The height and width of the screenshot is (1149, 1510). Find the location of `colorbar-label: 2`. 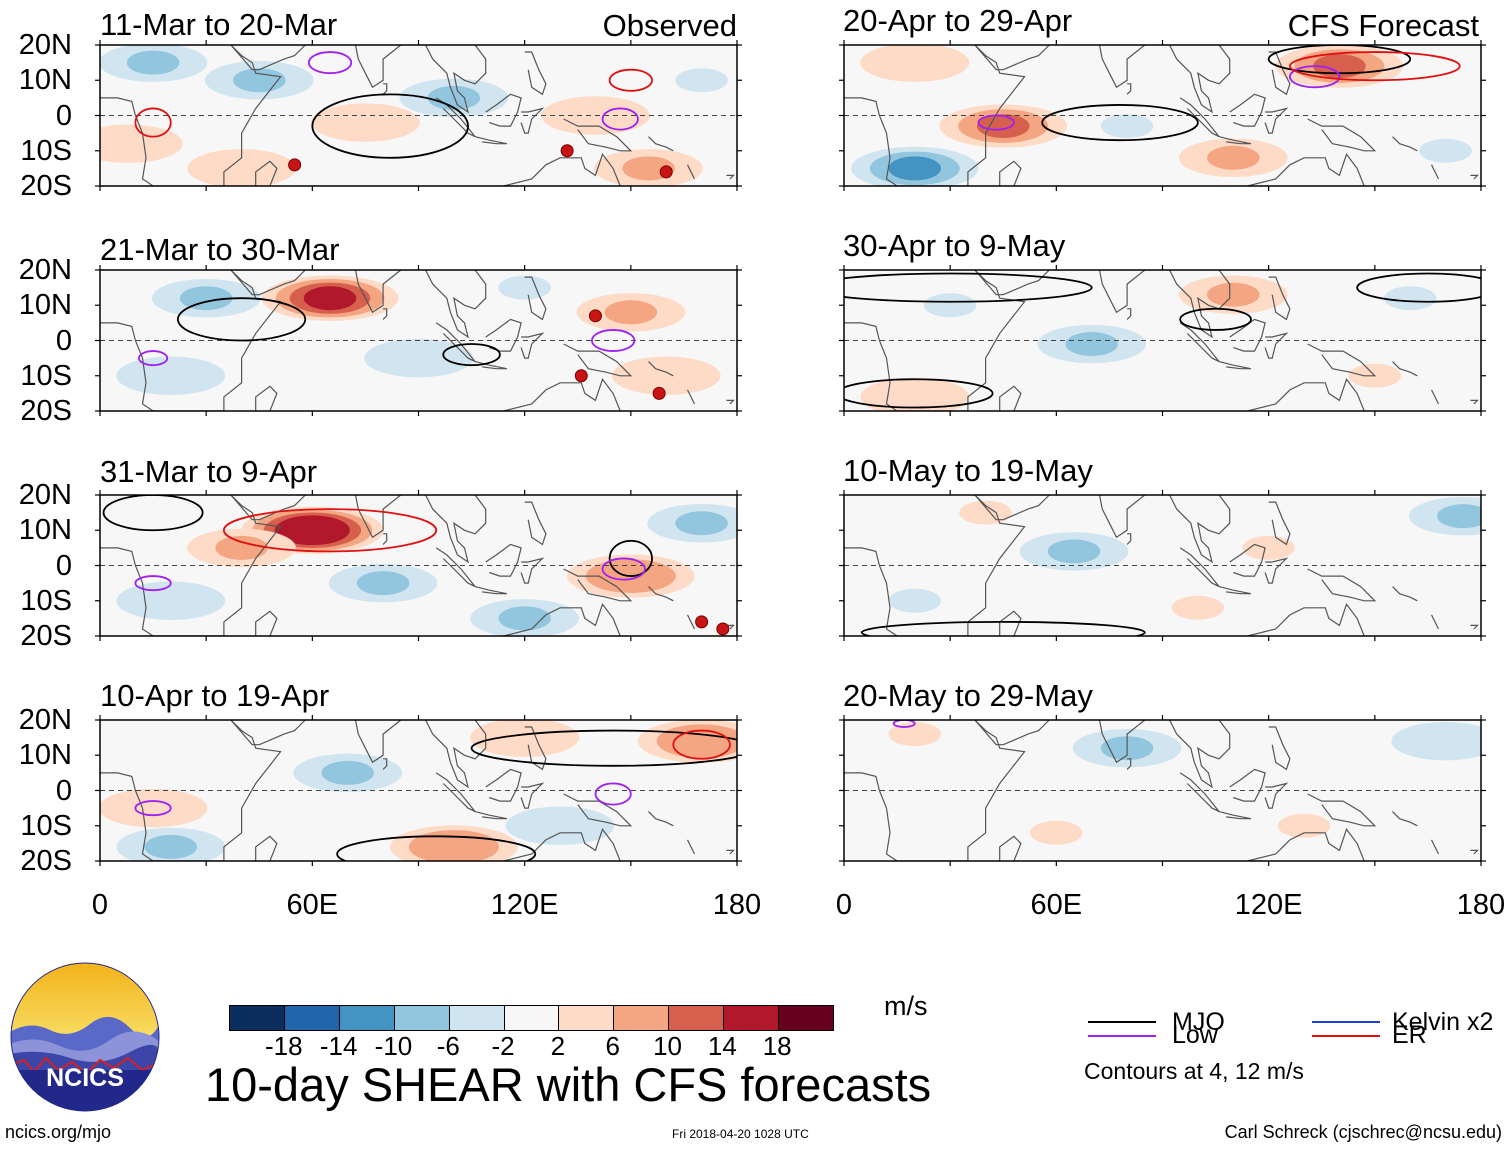

colorbar-label: 2 is located at coordinates (558, 1046).